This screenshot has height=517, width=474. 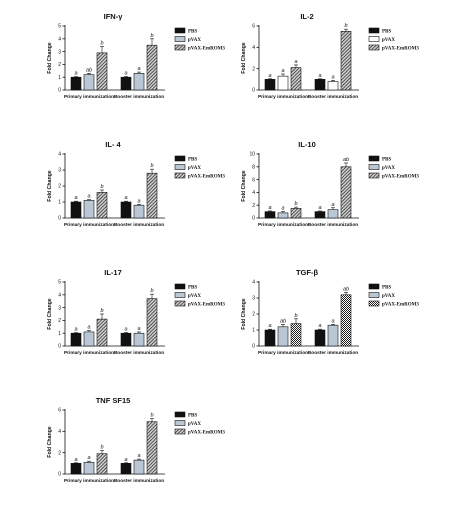 I want to click on y-tick-label: 8, so click(x=253, y=168).